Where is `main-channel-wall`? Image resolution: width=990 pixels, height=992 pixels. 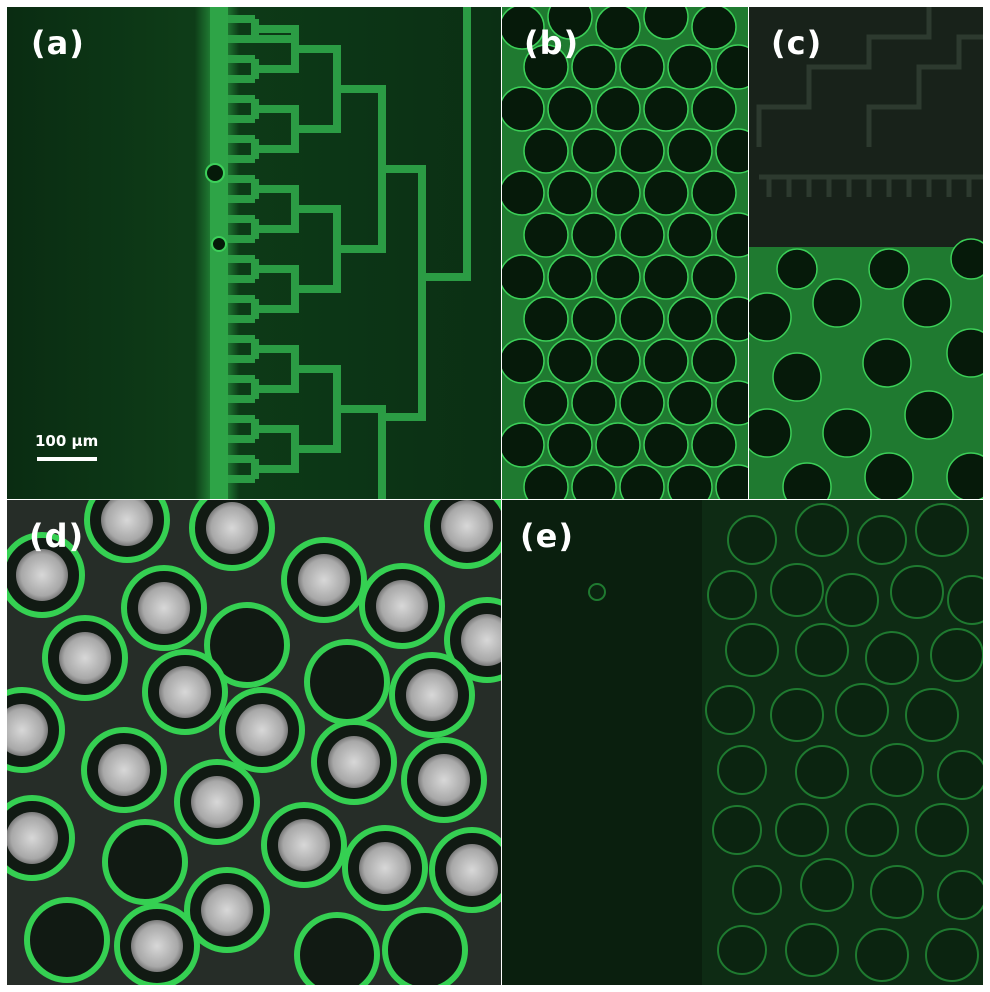 main-channel-wall is located at coordinates (219, 253).